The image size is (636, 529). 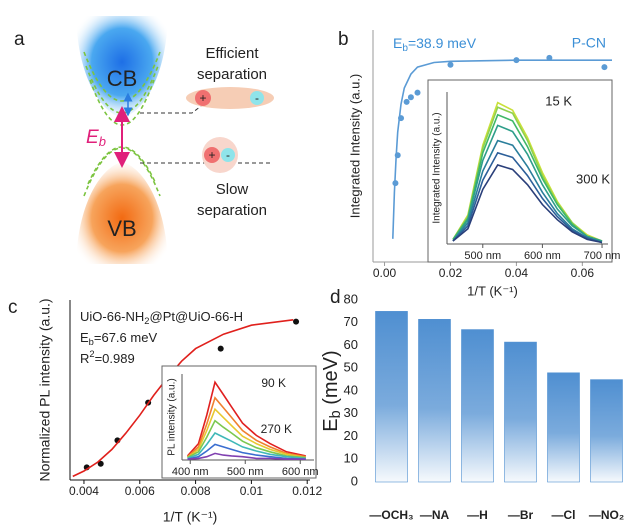 I want to click on x-tick-label: 0.012, so click(x=307, y=491).